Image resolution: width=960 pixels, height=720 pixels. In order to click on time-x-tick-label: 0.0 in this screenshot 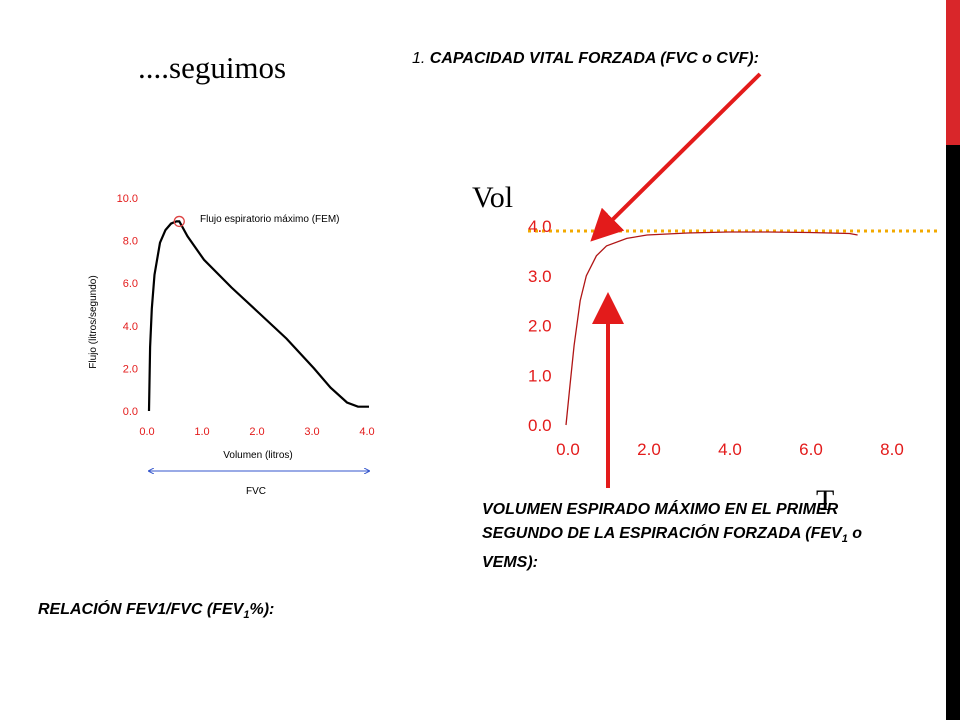, I will do `click(568, 449)`.